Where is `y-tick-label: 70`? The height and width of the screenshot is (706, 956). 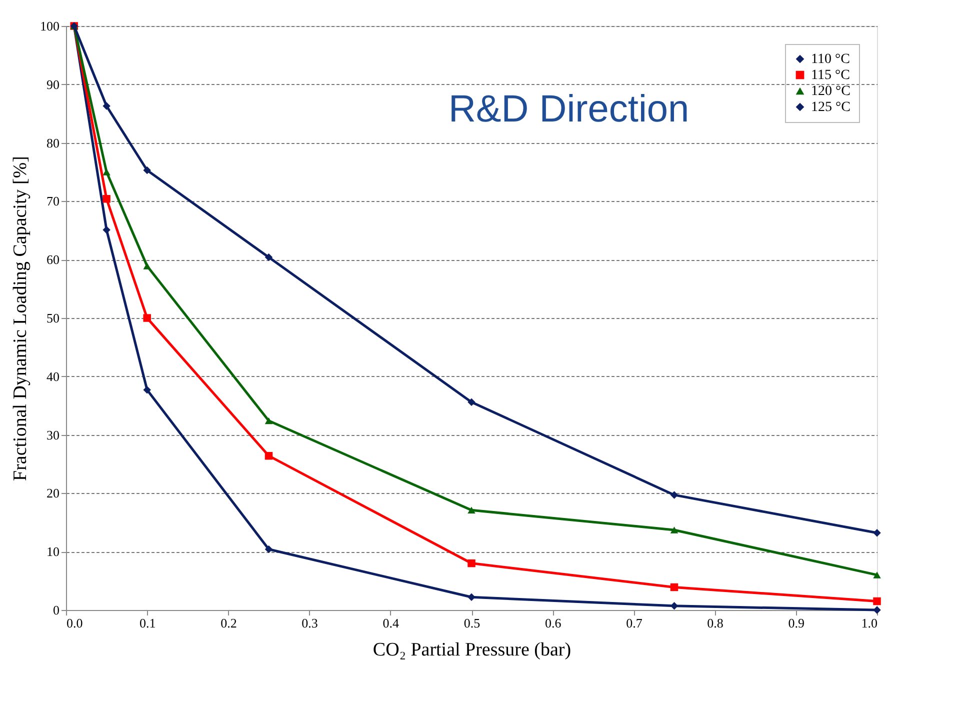
y-tick-label: 70 is located at coordinates (53, 201).